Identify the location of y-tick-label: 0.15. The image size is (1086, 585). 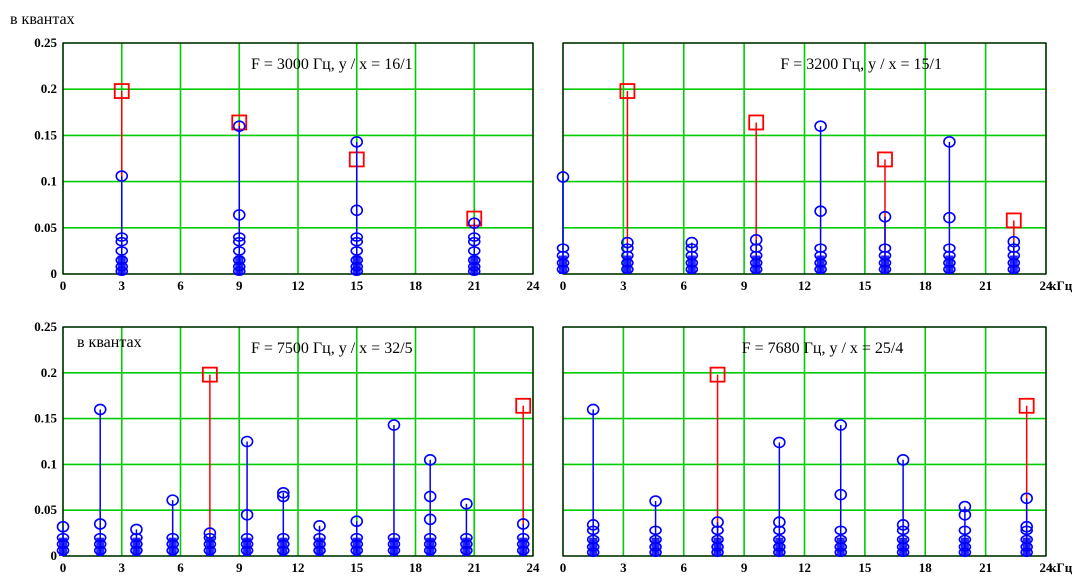
(45, 134).